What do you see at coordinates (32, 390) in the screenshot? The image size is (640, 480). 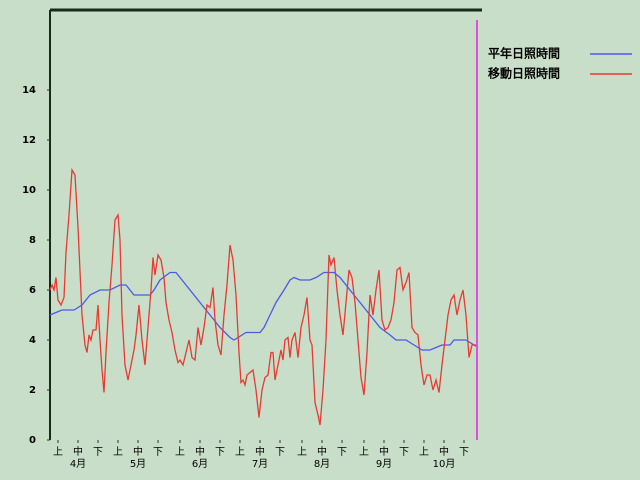 I see `y-tick-label: 2` at bounding box center [32, 390].